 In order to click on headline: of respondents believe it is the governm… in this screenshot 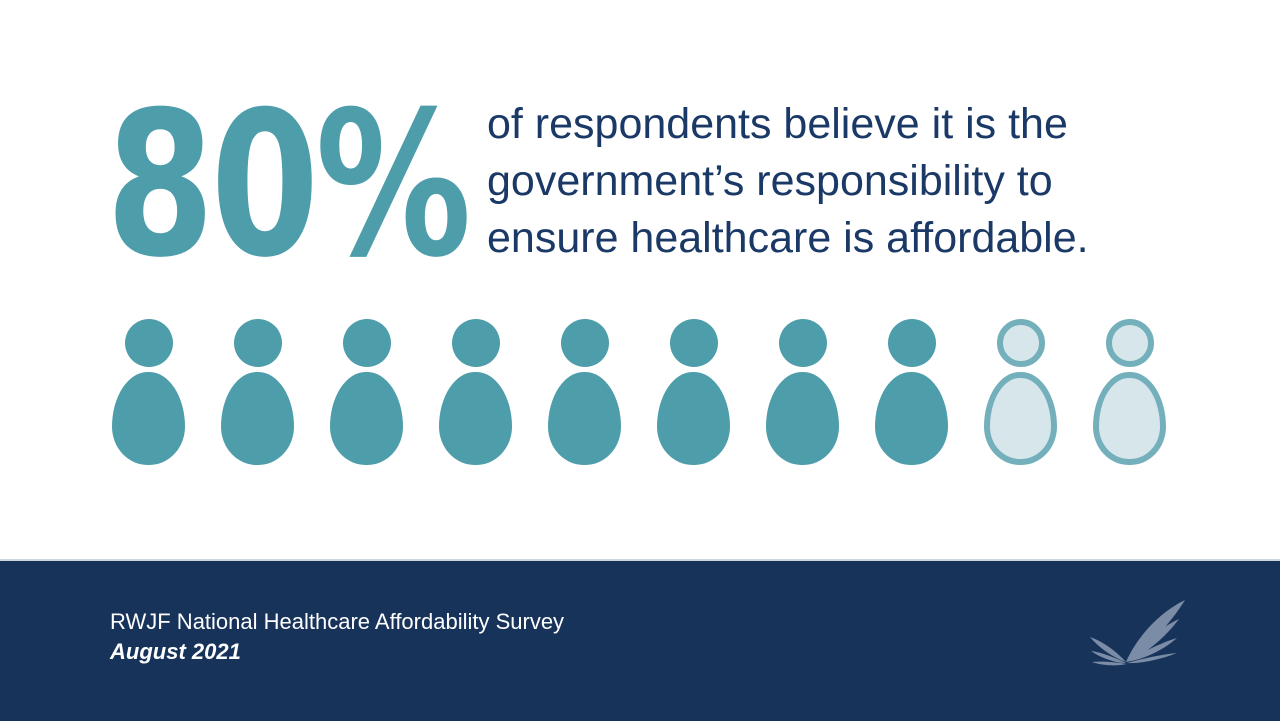, I will do `click(837, 181)`.